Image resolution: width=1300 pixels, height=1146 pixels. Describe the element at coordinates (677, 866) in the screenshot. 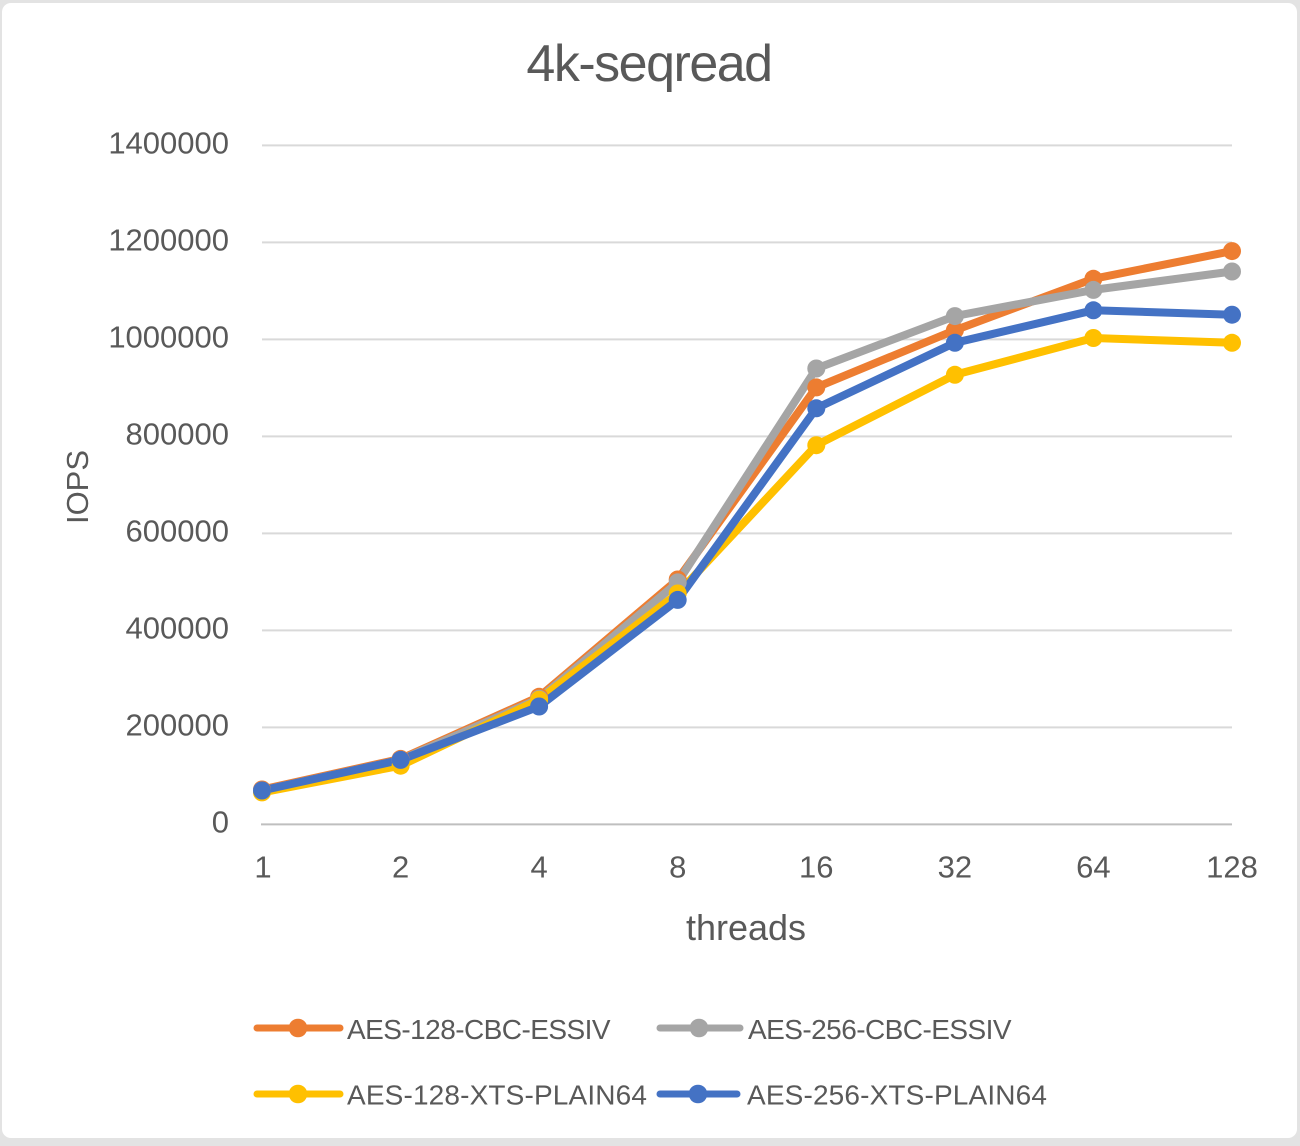

I see `svg-text: 8` at that location.